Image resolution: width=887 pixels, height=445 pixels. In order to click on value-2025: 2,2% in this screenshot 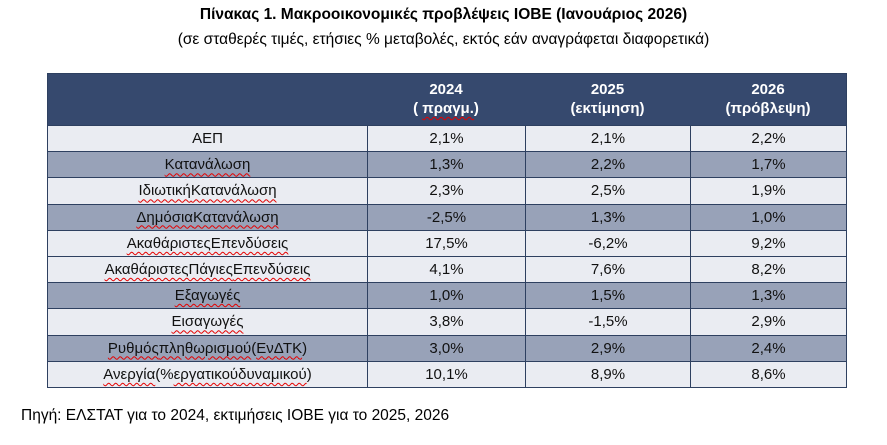, I will do `click(607, 165)`.